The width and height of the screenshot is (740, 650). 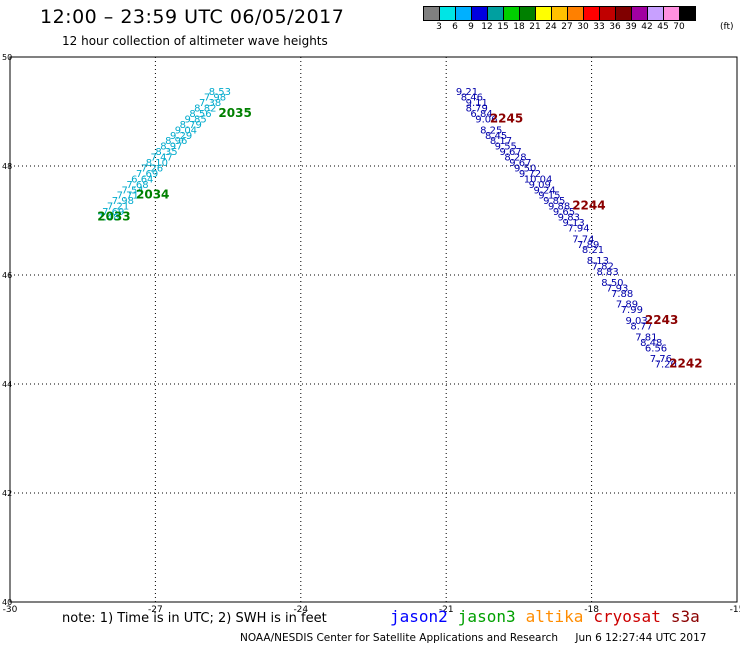 I want to click on lon-tick-label: -15, so click(x=735, y=610).